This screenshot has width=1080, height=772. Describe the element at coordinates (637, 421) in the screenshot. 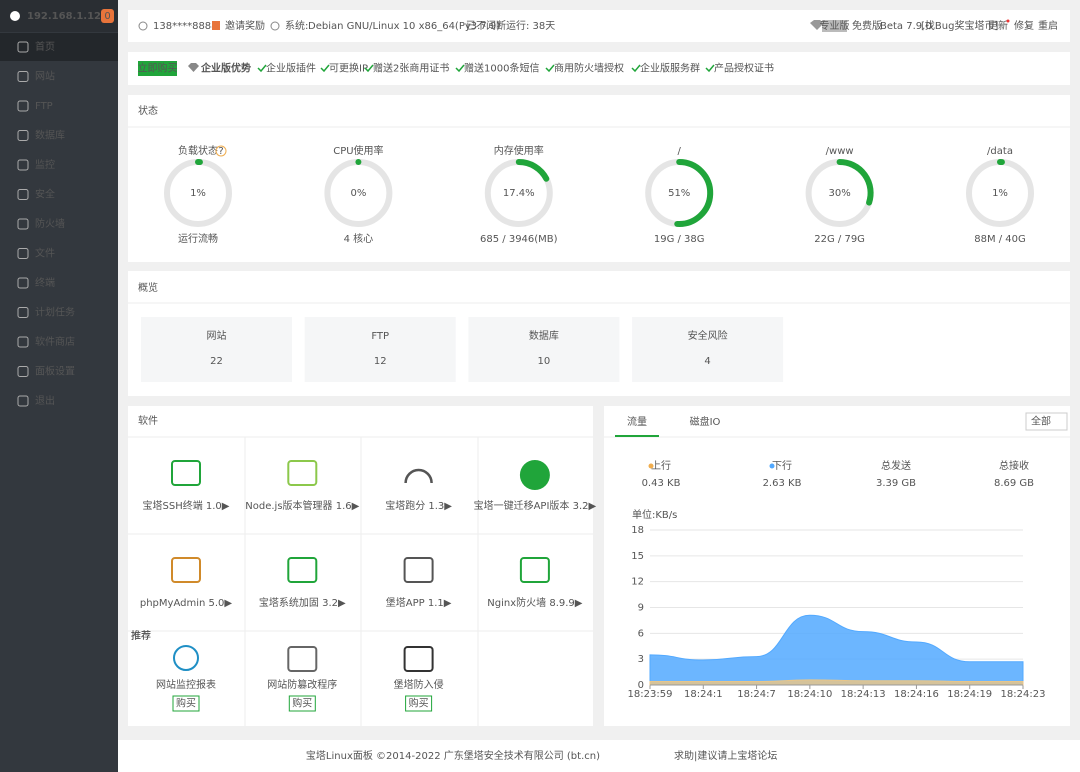

I see `tab: 流量` at that location.